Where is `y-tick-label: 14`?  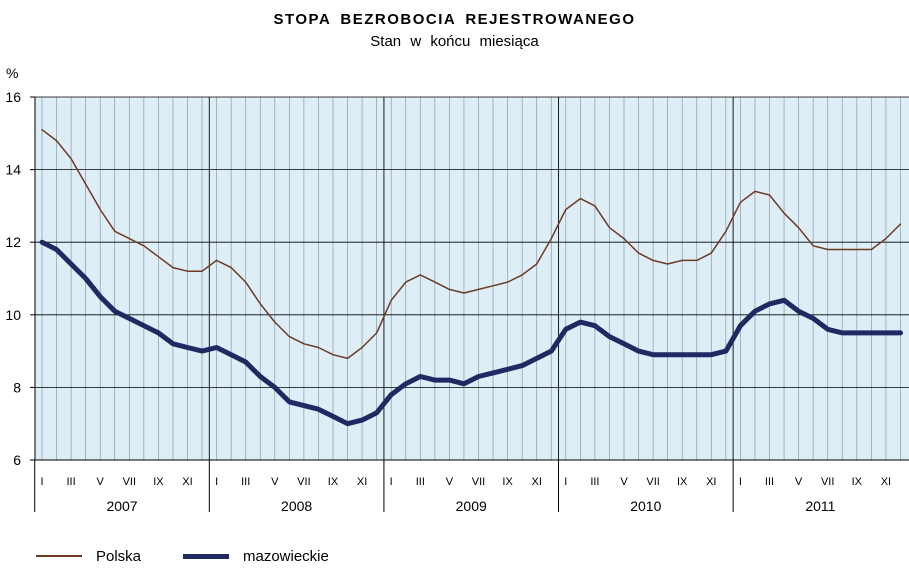 y-tick-label: 14 is located at coordinates (13, 170).